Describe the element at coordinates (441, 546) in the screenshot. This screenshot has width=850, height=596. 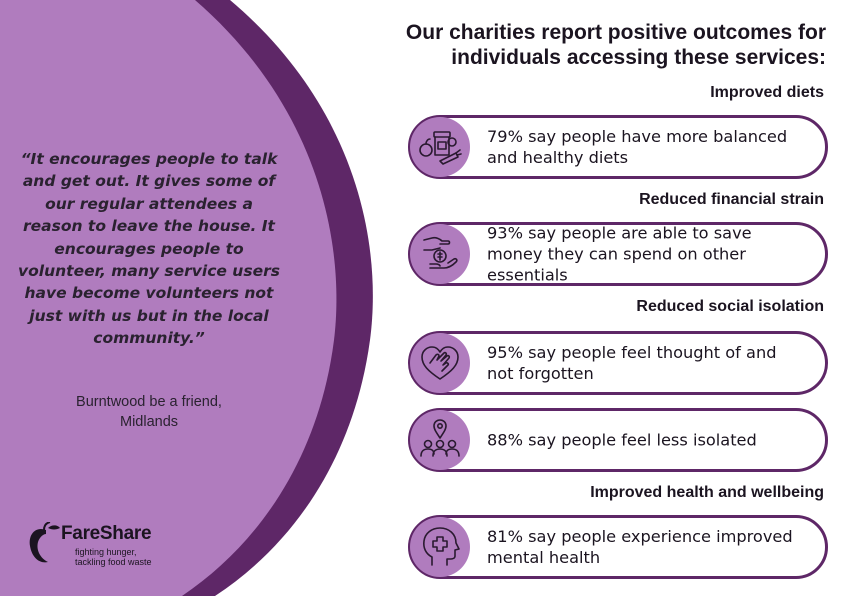
I see `head-cross-icon` at that location.